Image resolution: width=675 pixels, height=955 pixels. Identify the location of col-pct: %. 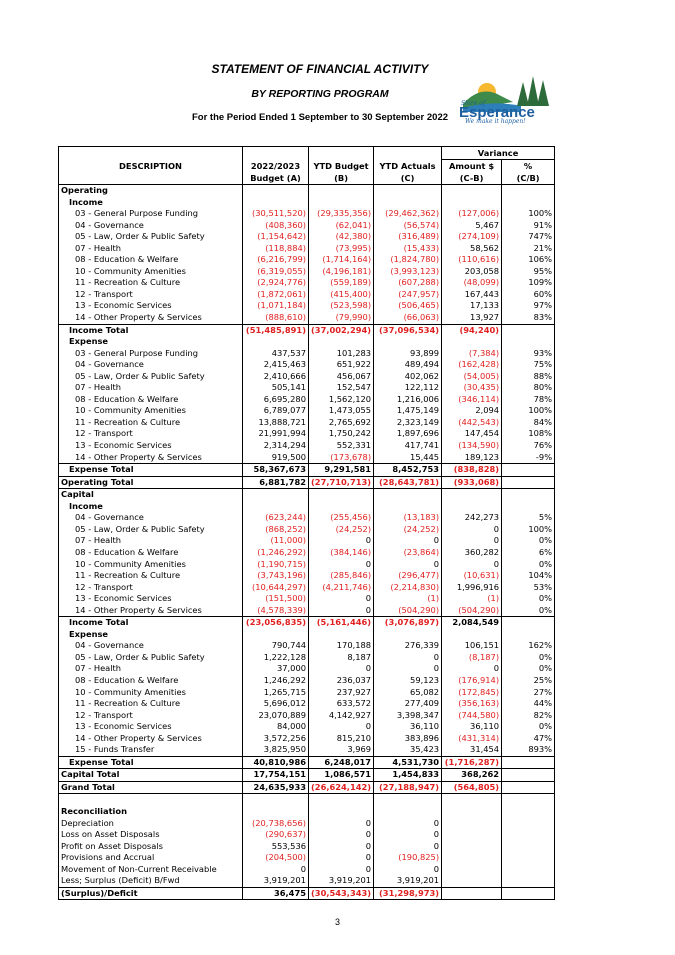
(528, 166).